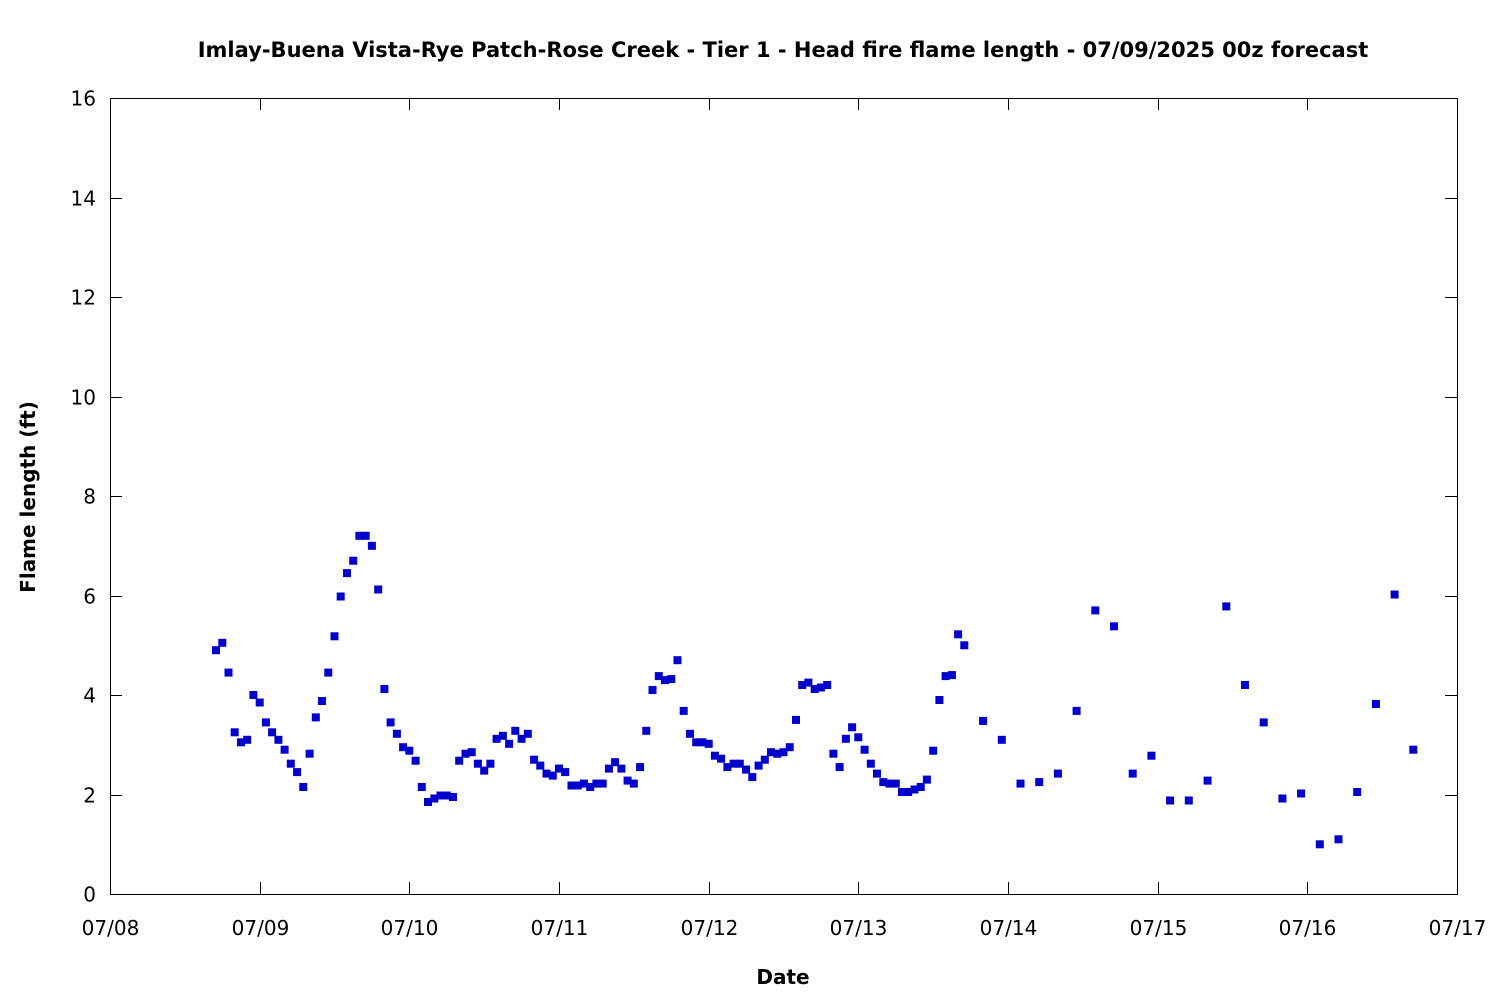 The width and height of the screenshot is (1500, 1000). Describe the element at coordinates (710, 928) in the screenshot. I see `x-tick-label: 07/12` at that location.